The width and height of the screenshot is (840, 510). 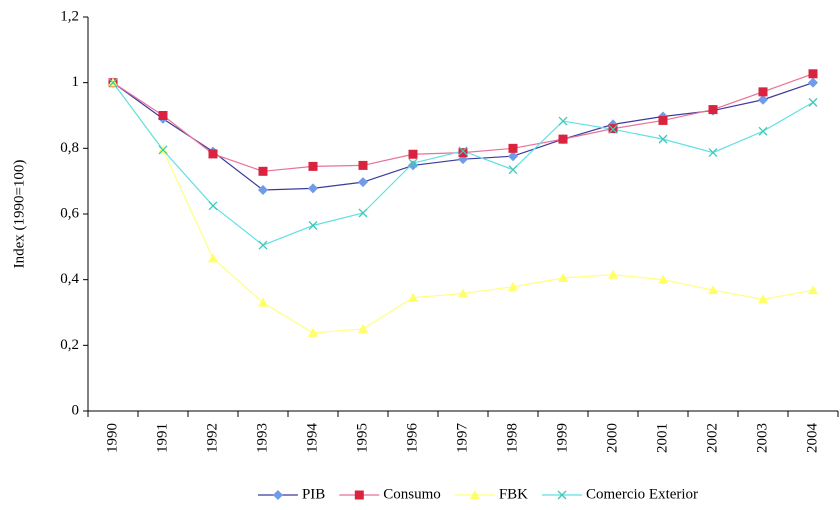 I want to click on x-tick-label: 2002, so click(x=712, y=438).